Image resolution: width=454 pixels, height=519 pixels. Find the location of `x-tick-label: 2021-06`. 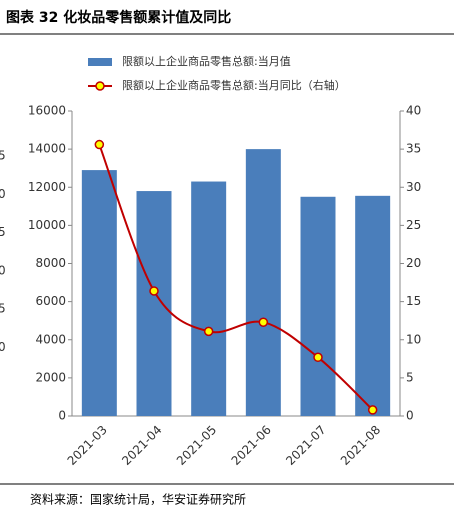

x-tick-label: 2021-06 is located at coordinates (251, 445).